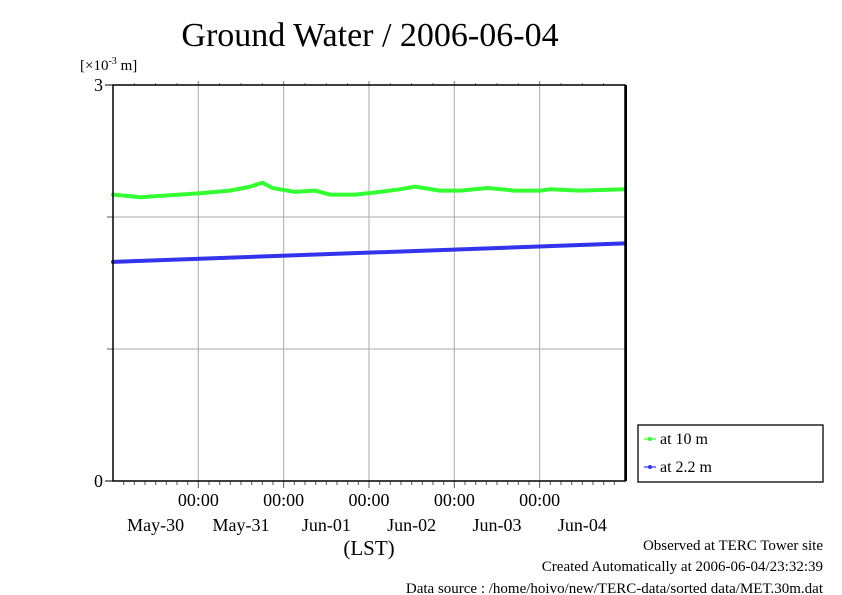  I want to click on observed-site-note: Observed at TERC Tower site, so click(733, 546).